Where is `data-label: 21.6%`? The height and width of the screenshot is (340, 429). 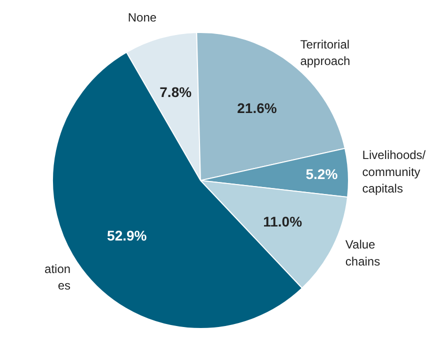 data-label: 21.6% is located at coordinates (257, 108).